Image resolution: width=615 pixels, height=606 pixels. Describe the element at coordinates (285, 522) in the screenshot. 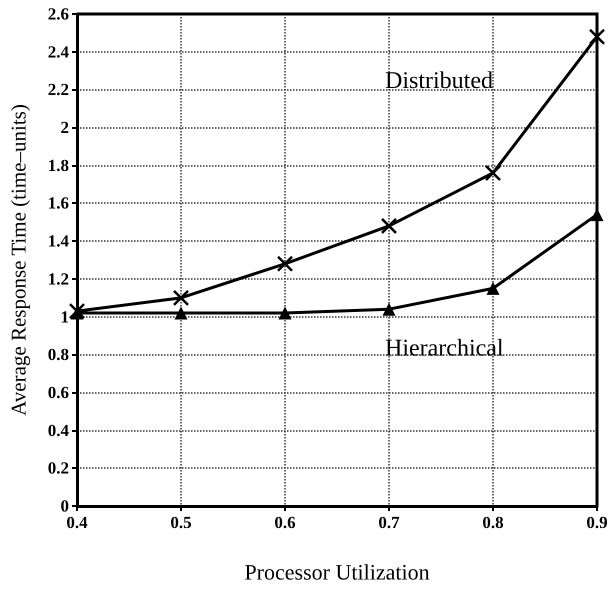

I see `x-tick-label: 0.6` at that location.